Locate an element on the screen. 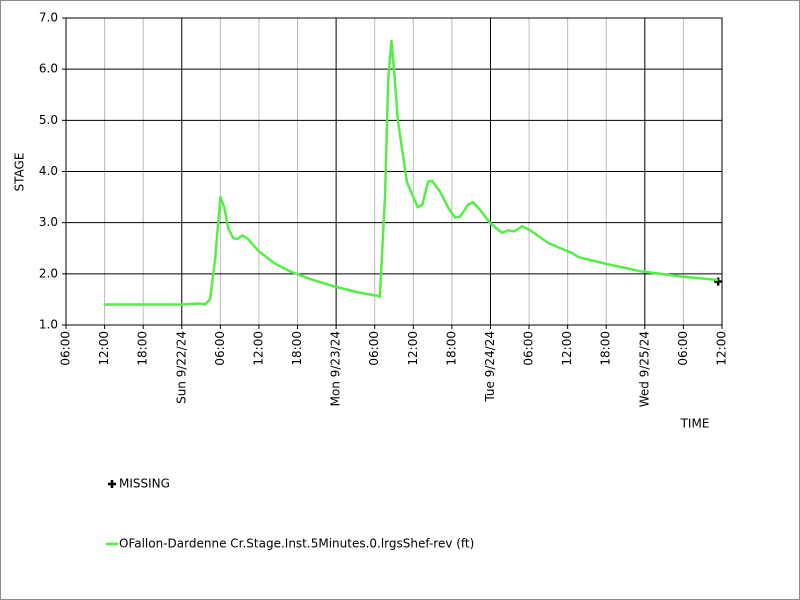 The image size is (800, 600). legend-marker is located at coordinates (112, 484).